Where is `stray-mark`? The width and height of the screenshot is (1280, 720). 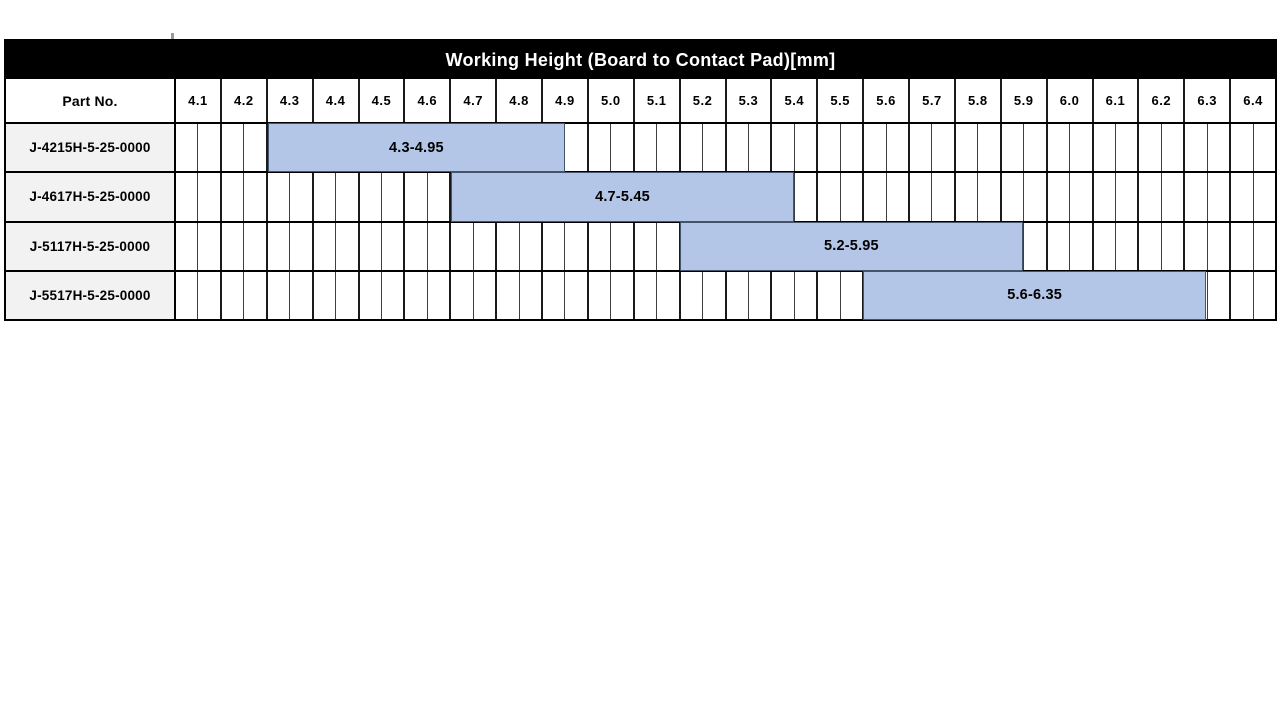 stray-mark is located at coordinates (172, 36).